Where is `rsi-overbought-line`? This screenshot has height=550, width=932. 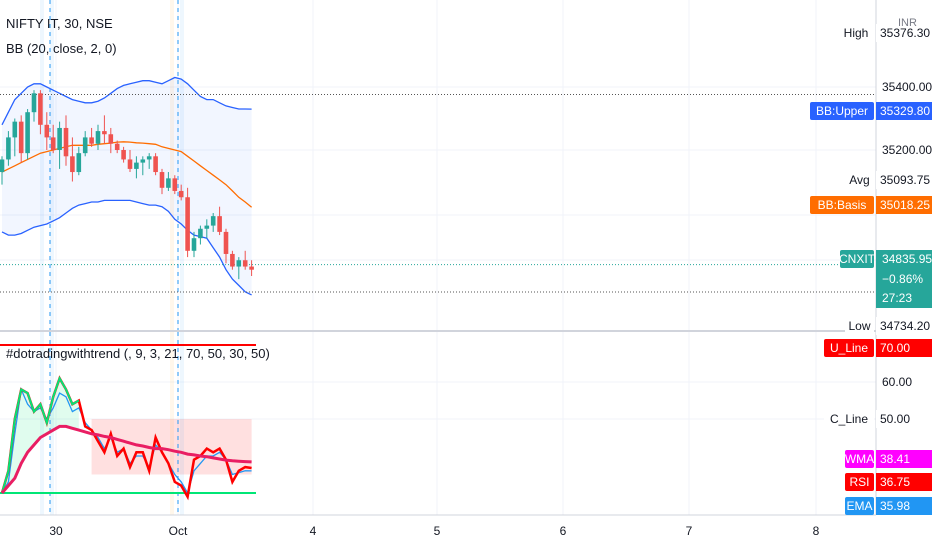
rsi-overbought-line is located at coordinates (40, 434).